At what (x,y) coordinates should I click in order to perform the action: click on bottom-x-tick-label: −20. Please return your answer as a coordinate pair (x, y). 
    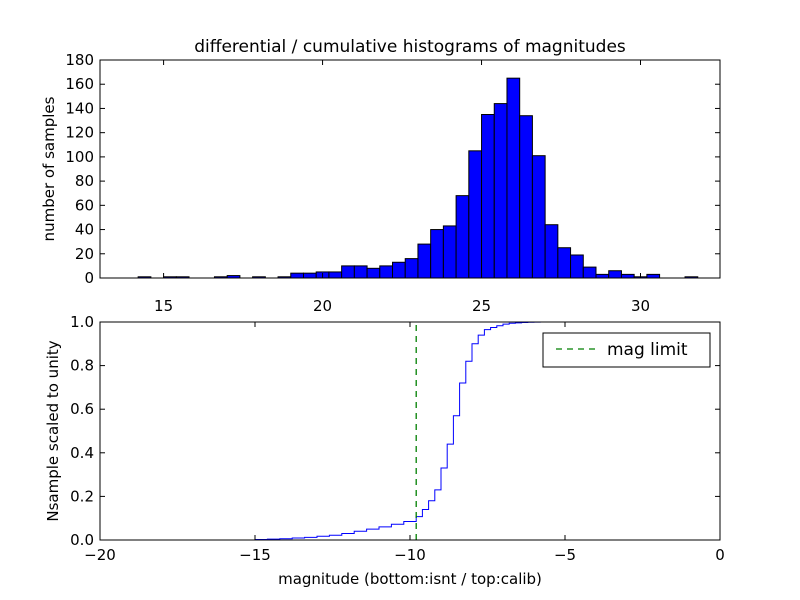
    Looking at the image, I should click on (100, 555).